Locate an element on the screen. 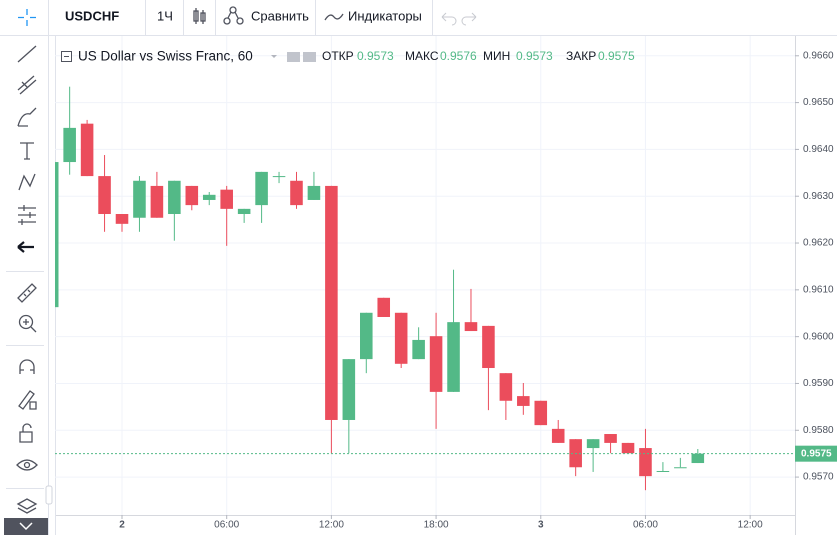  trend-line-tool is located at coordinates (27, 54).